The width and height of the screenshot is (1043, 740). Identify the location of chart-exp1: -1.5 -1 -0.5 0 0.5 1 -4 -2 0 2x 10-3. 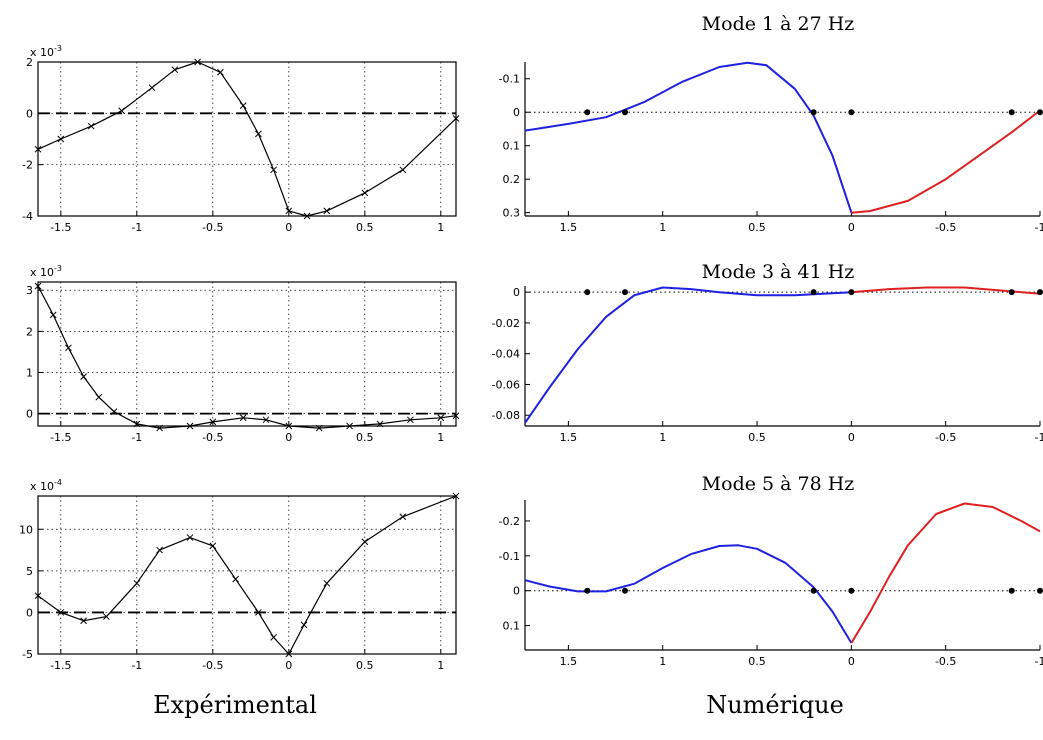
(241, 139).